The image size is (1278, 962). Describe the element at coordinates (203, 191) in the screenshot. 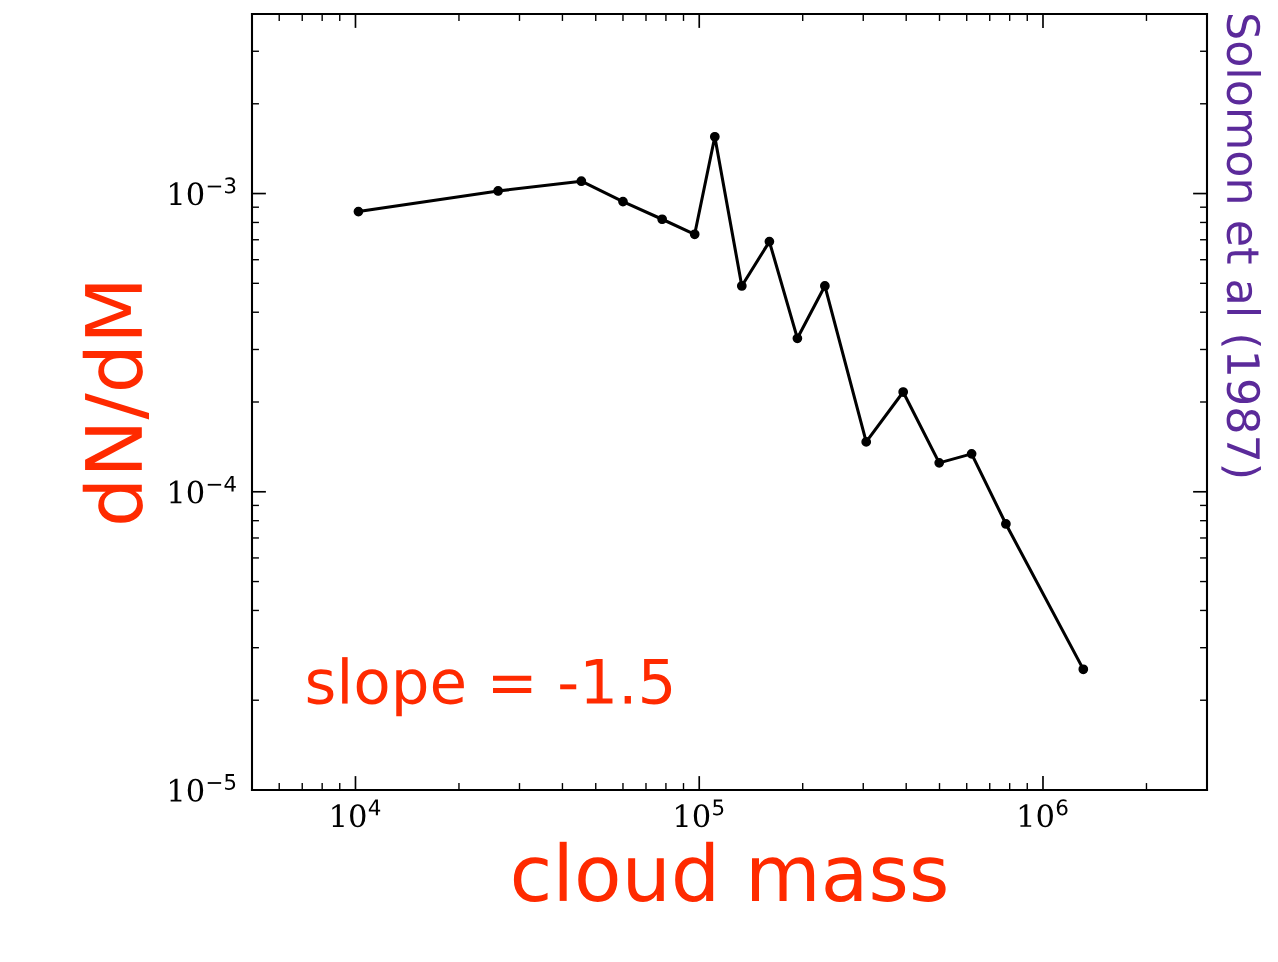

I see `y-tick-label: 10$^{−3}$` at that location.